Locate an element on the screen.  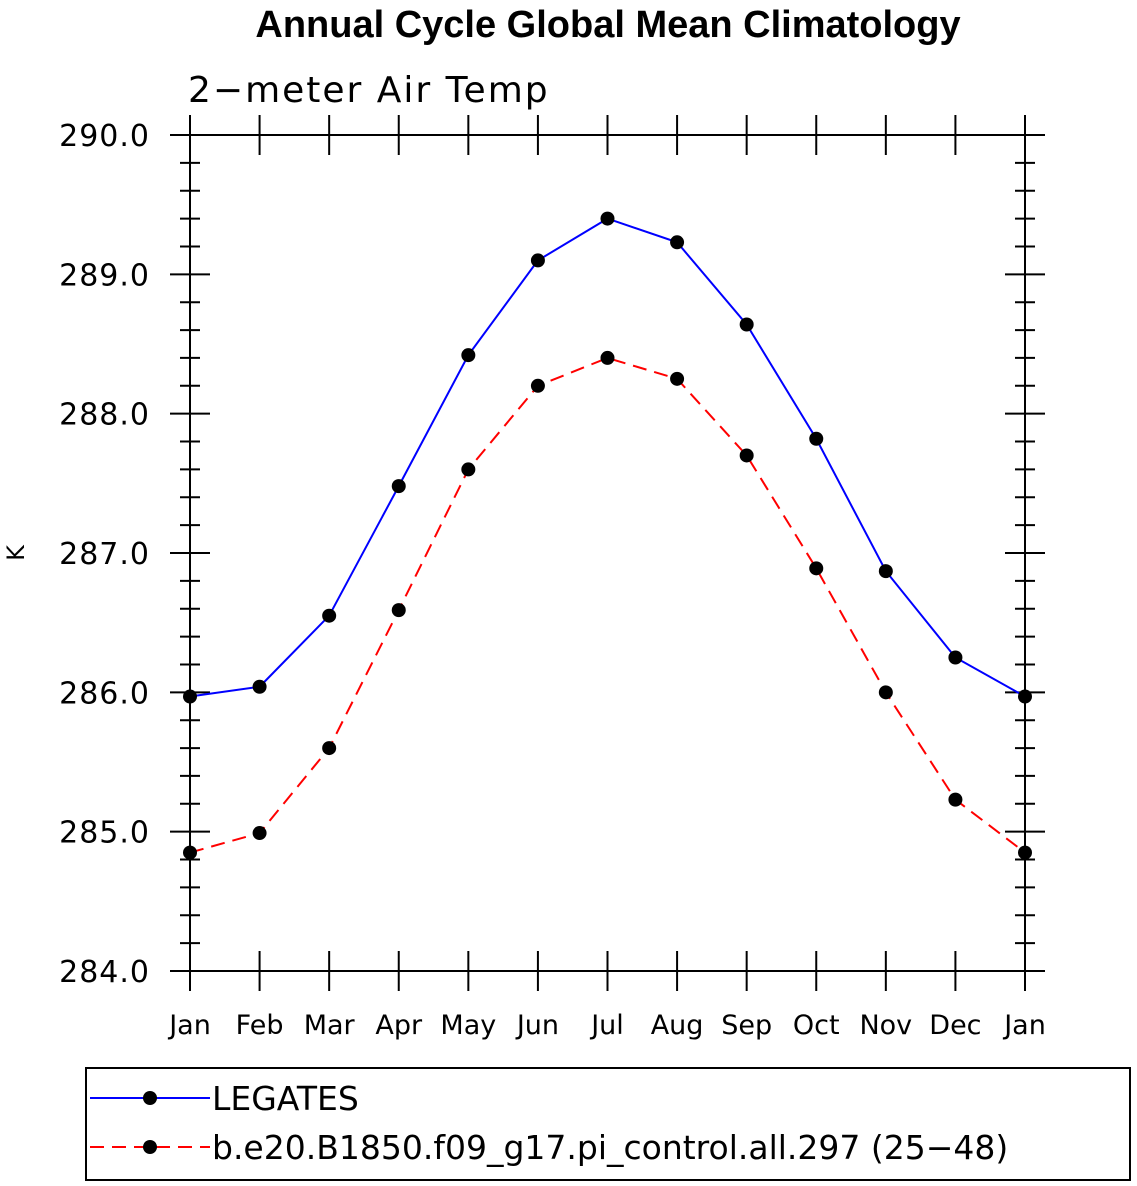
x-tick-label: Jul is located at coordinates (606, 1025).